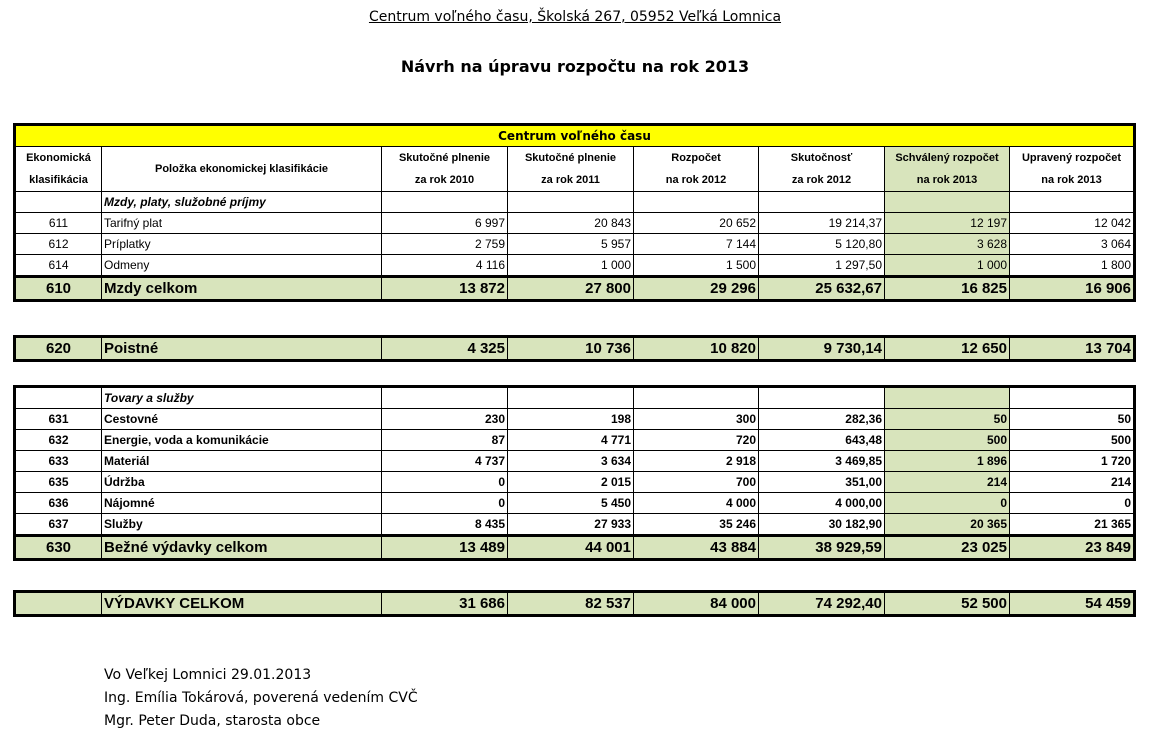  Describe the element at coordinates (1072, 169) in the screenshot. I see `col-header: Upravený rozpočet na rok 2013` at that location.